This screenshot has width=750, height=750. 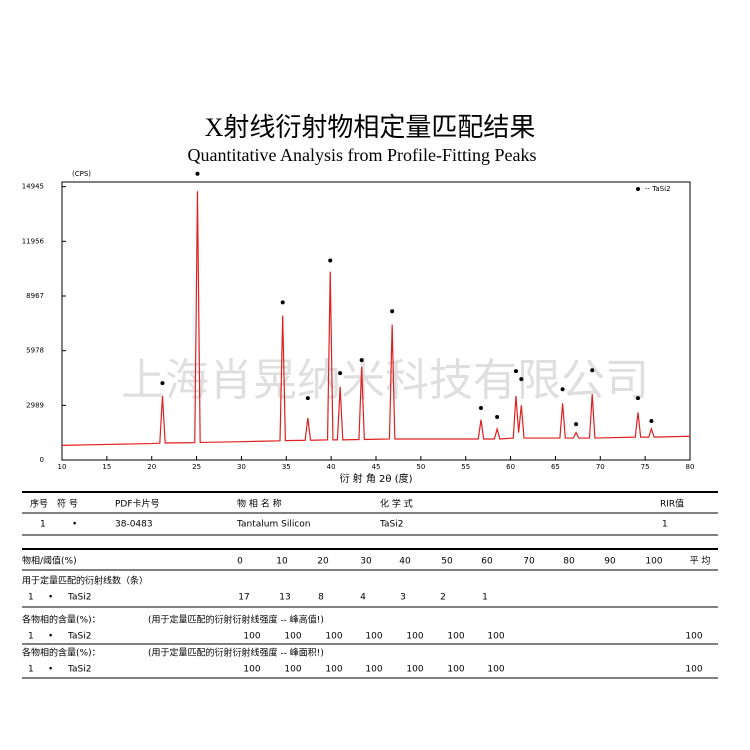 I want to click on threshold: 100, so click(x=653, y=562).